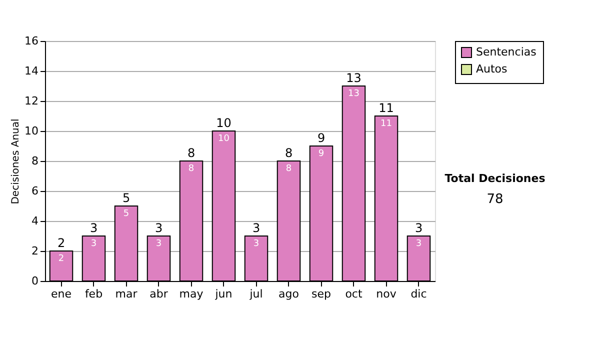 The height and width of the screenshot is (340, 600). What do you see at coordinates (126, 198) in the screenshot?
I see `total-label: 5` at bounding box center [126, 198].